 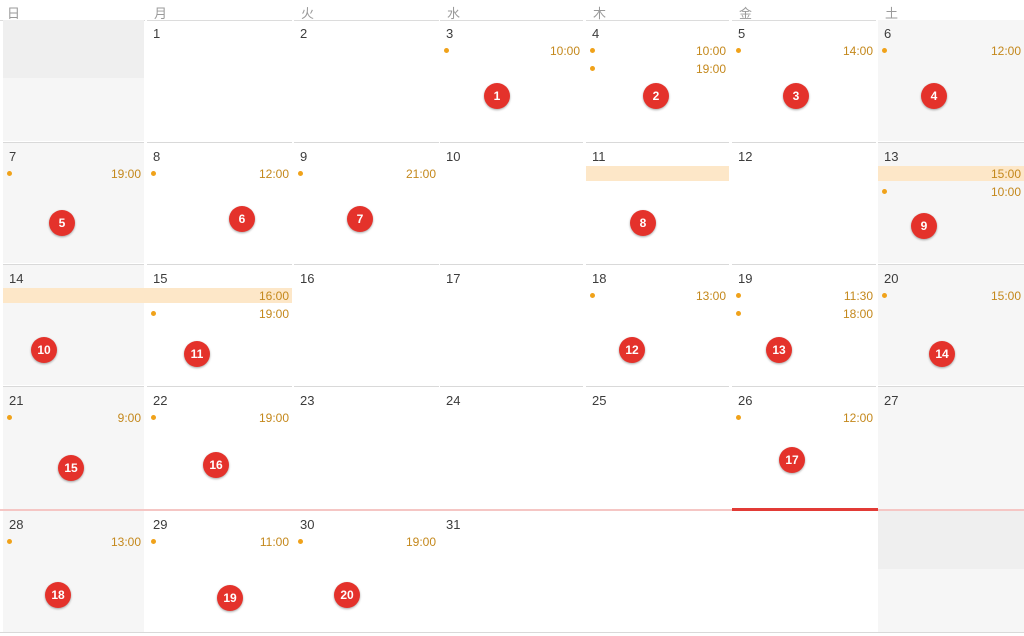 What do you see at coordinates (125, 174) in the screenshot?
I see `event-time: 19:00` at bounding box center [125, 174].